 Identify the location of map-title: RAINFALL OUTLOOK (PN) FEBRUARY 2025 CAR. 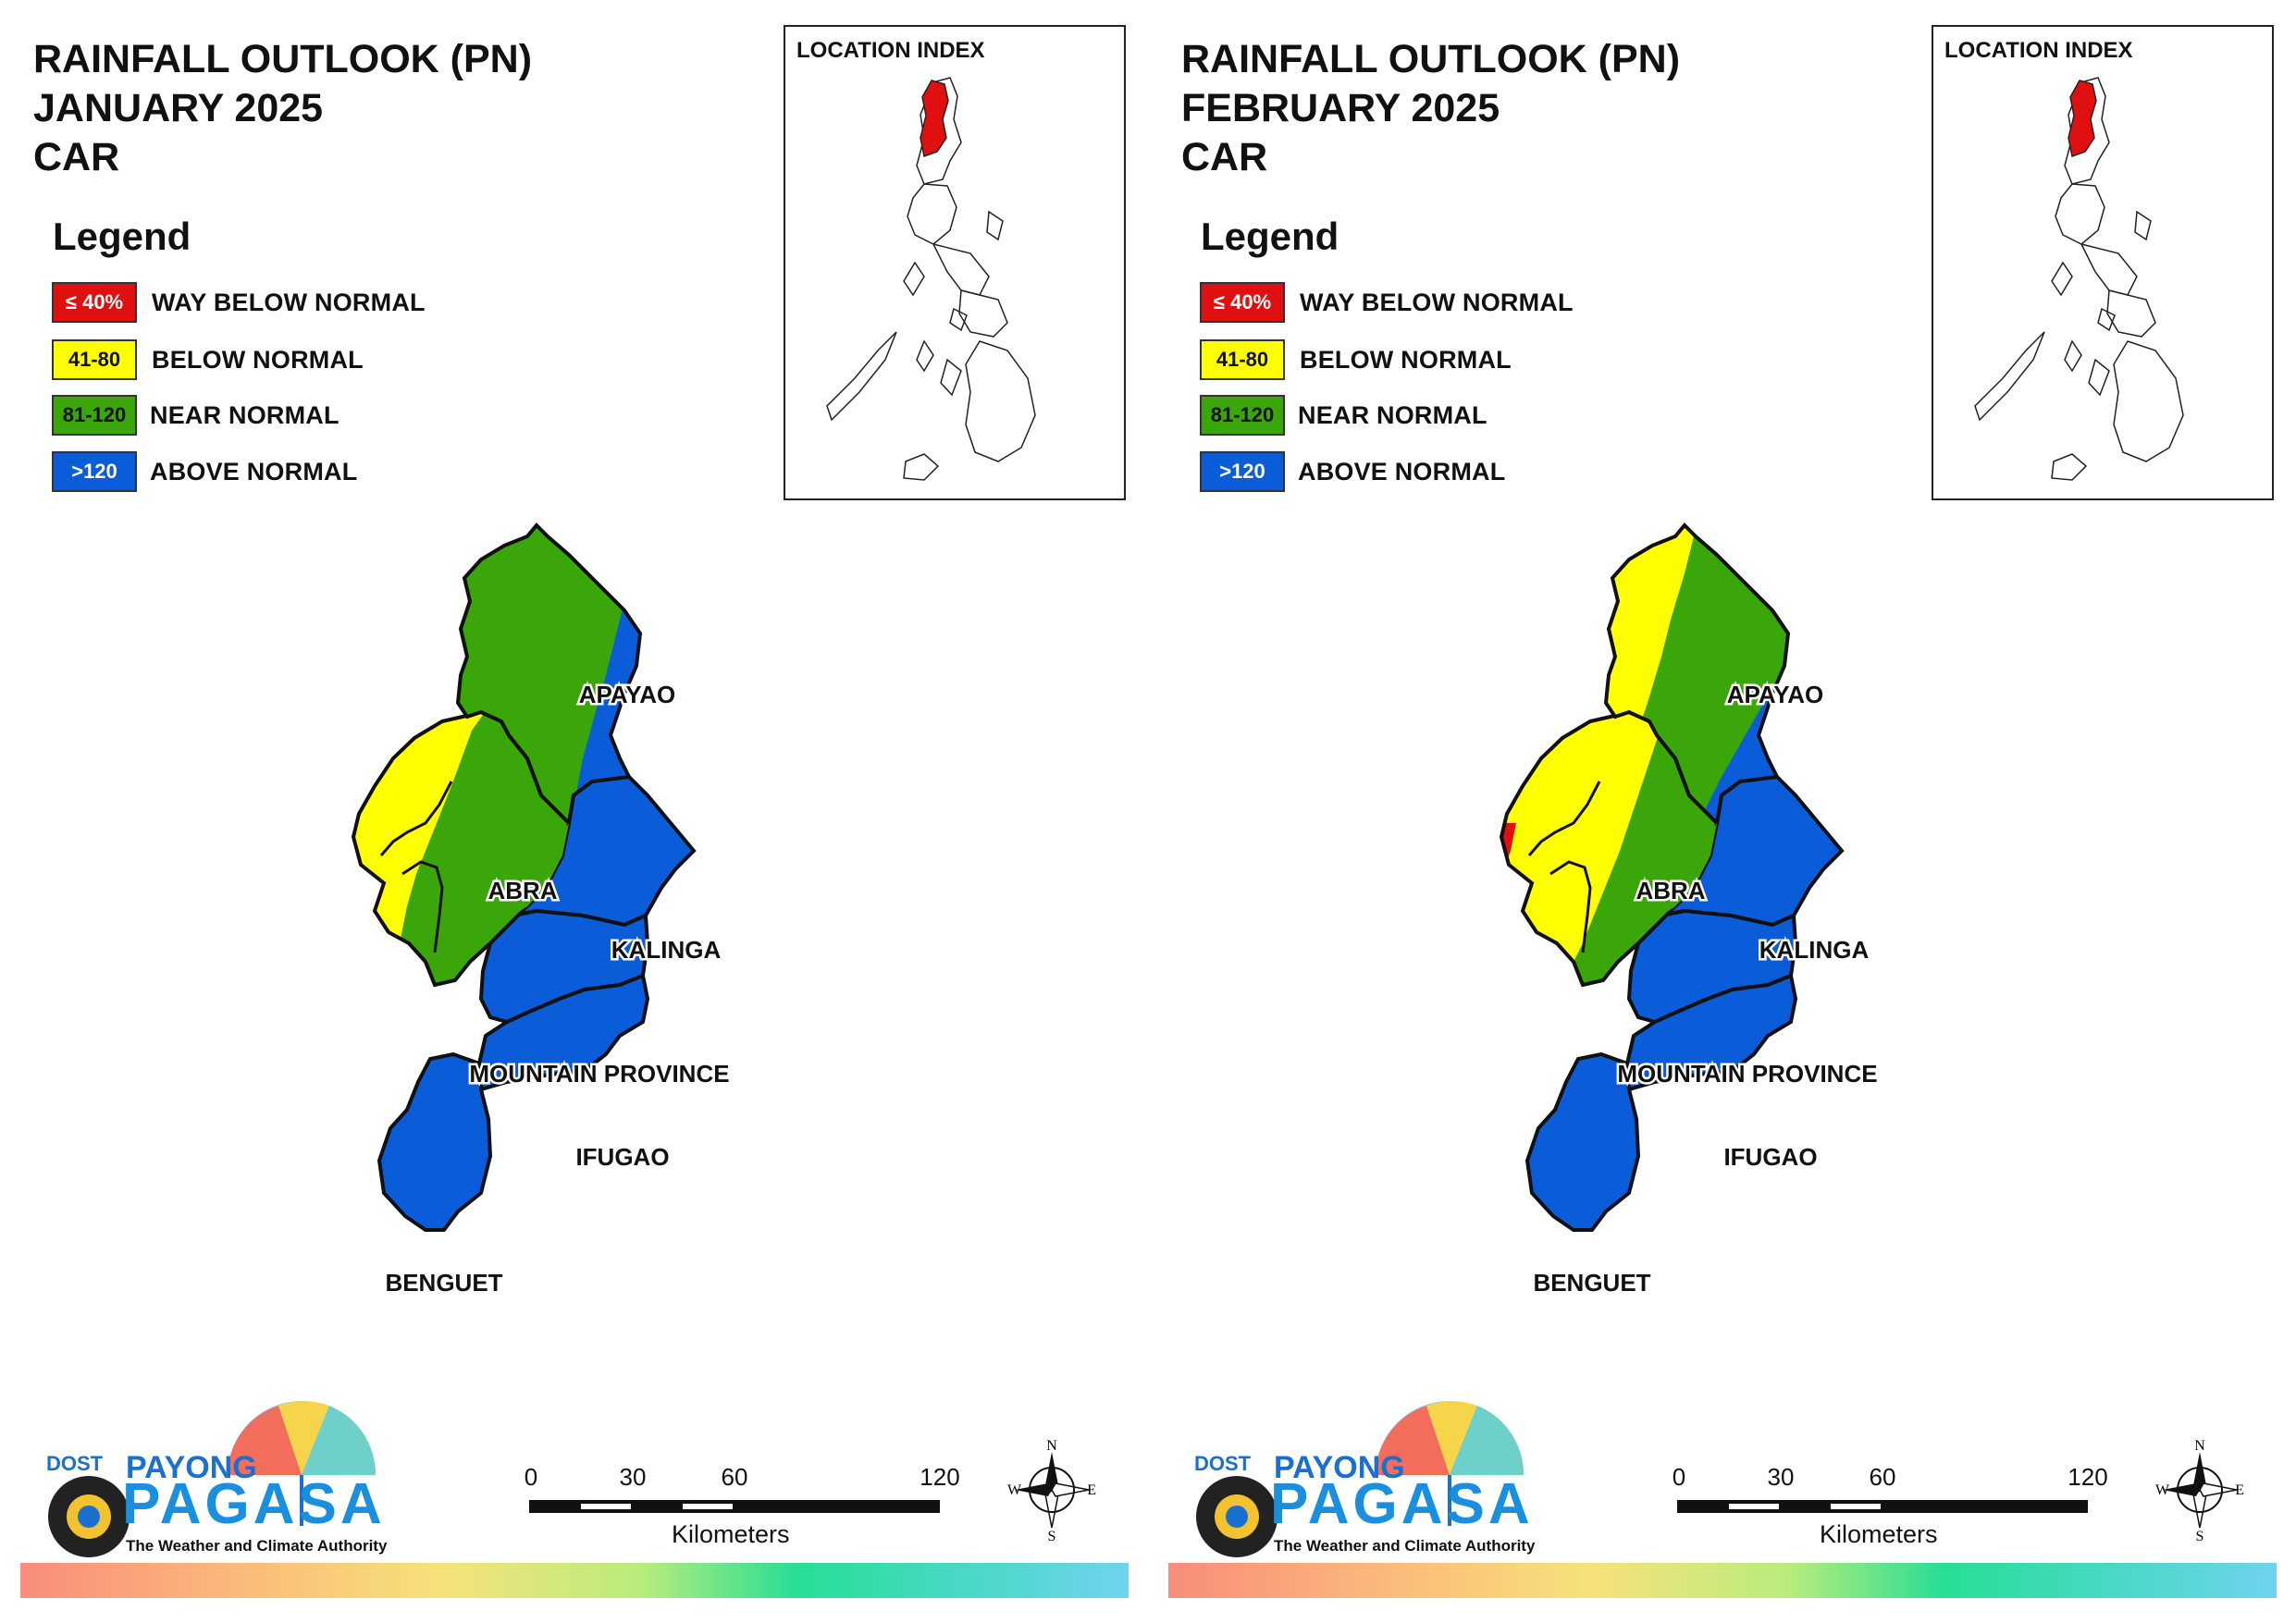
(1430, 108).